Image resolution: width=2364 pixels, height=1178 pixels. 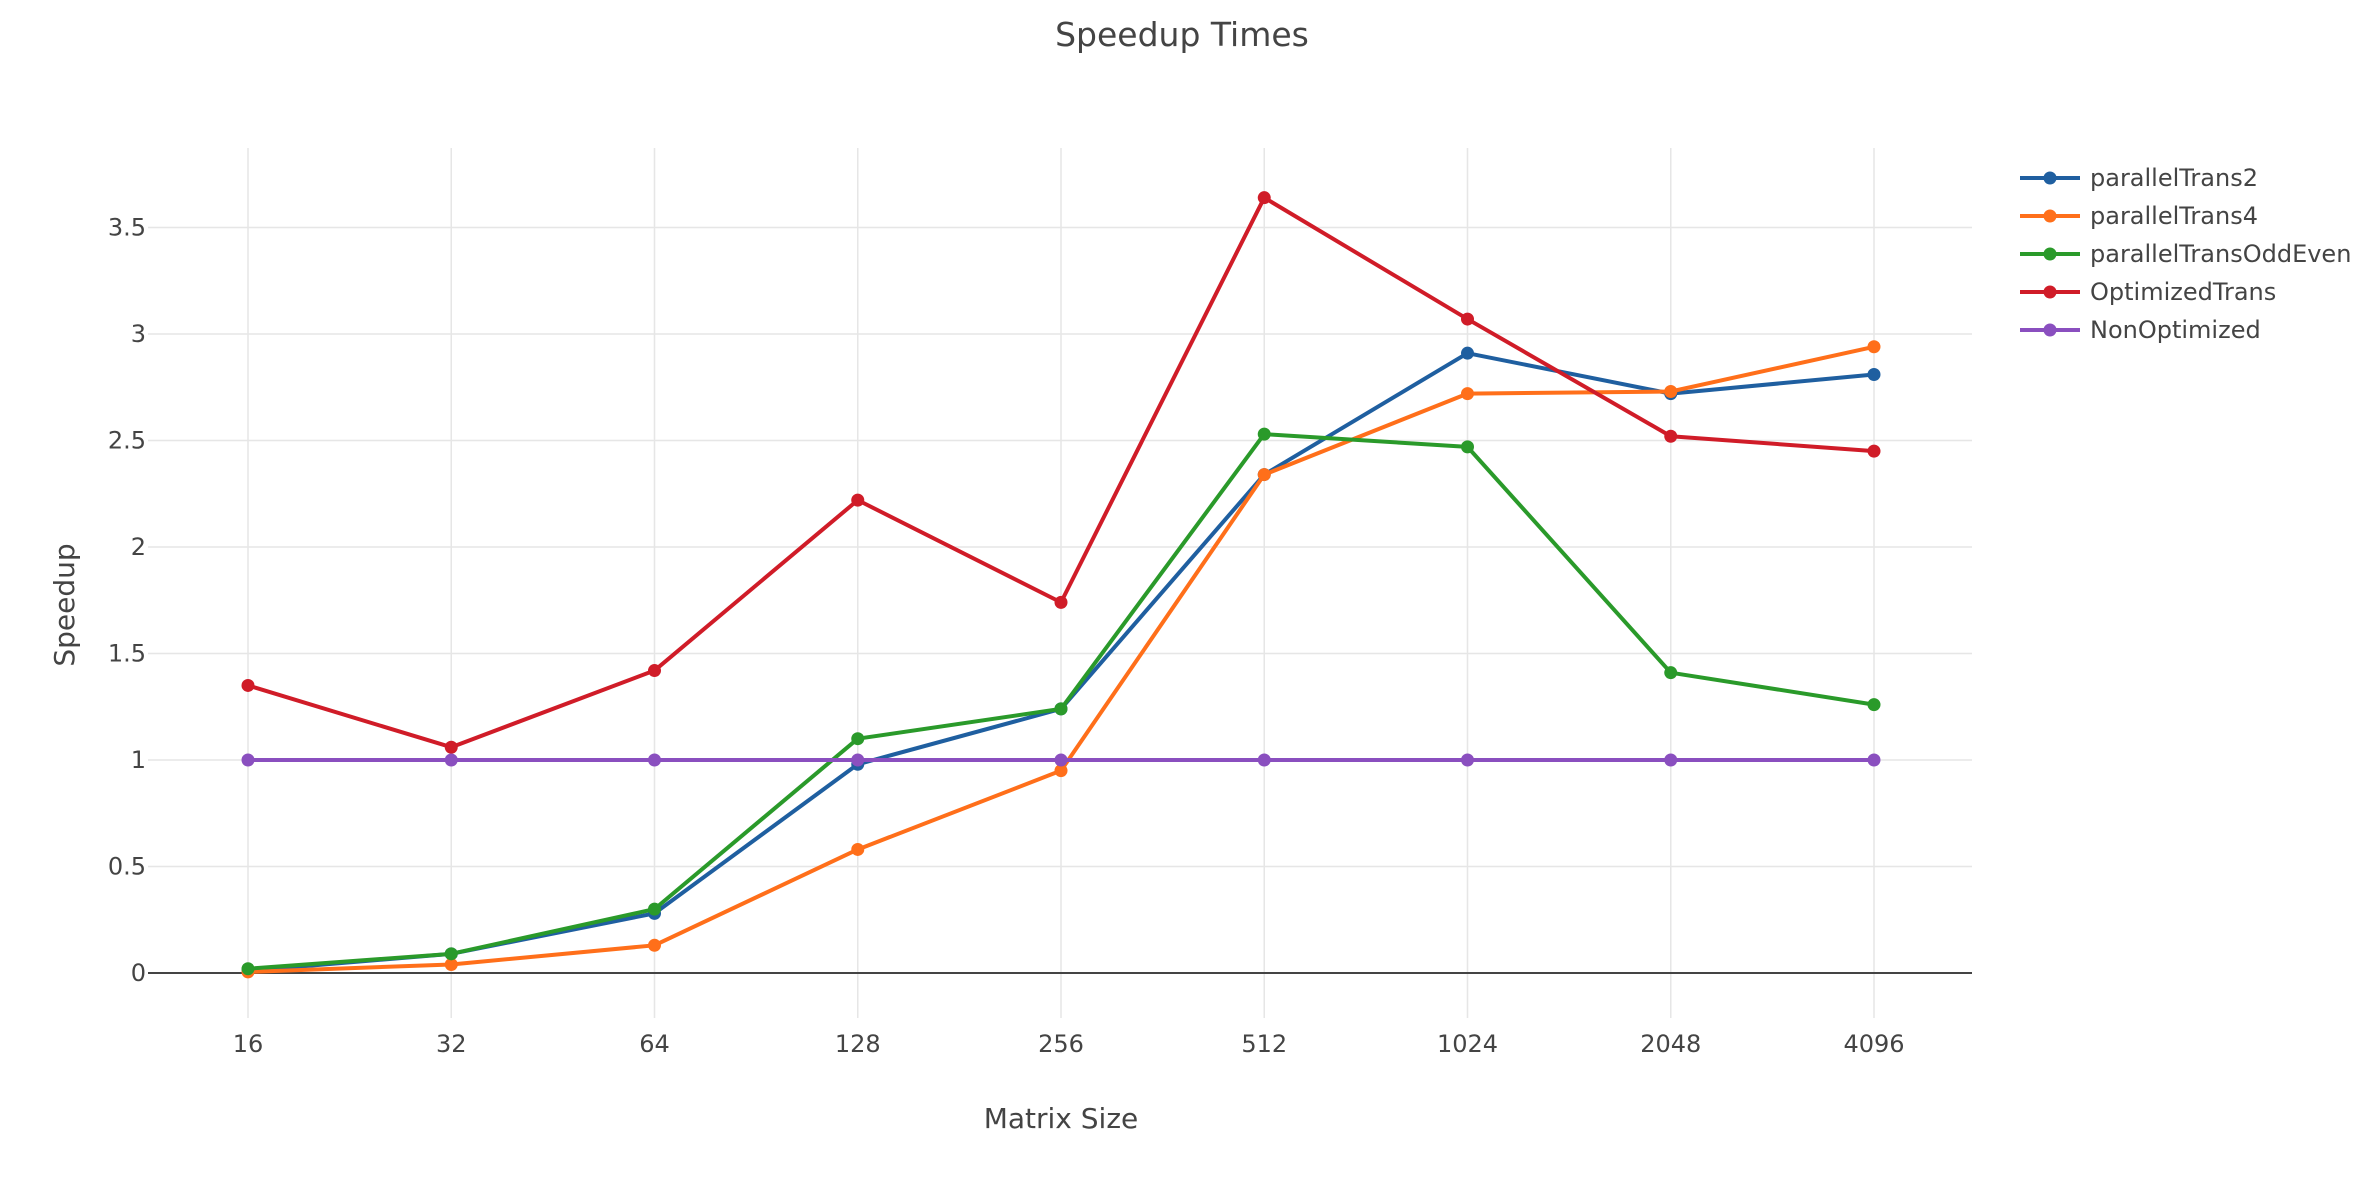 I want to click on series-NonOptimized, so click(x=1061, y=760).